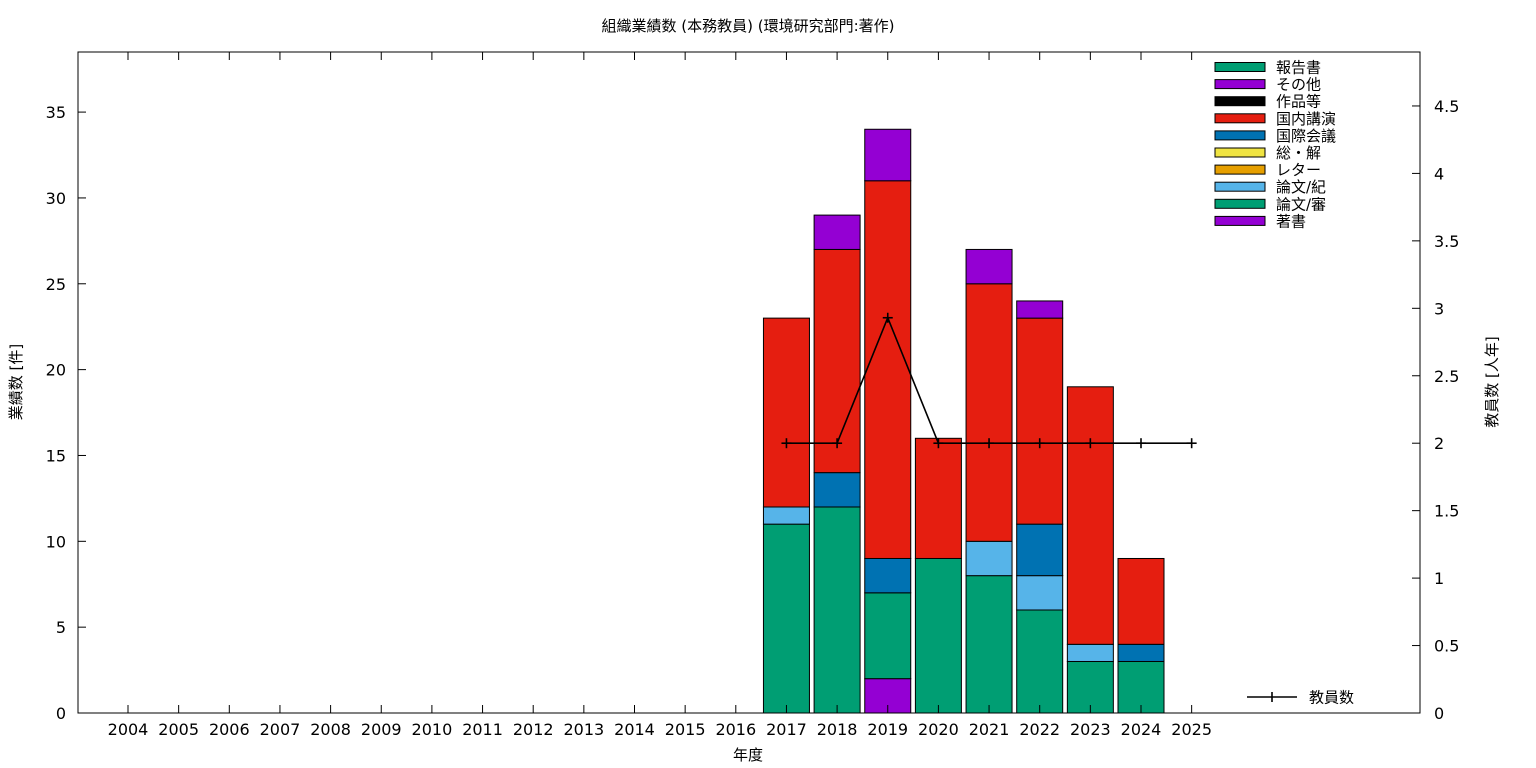 This screenshot has width=1536, height=768. Describe the element at coordinates (56, 198) in the screenshot. I see `y-tick-label: 30` at that location.